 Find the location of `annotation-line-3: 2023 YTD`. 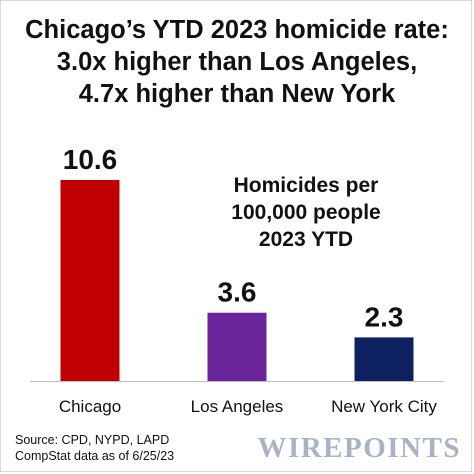

annotation-line-3: 2023 YTD is located at coordinates (306, 239).